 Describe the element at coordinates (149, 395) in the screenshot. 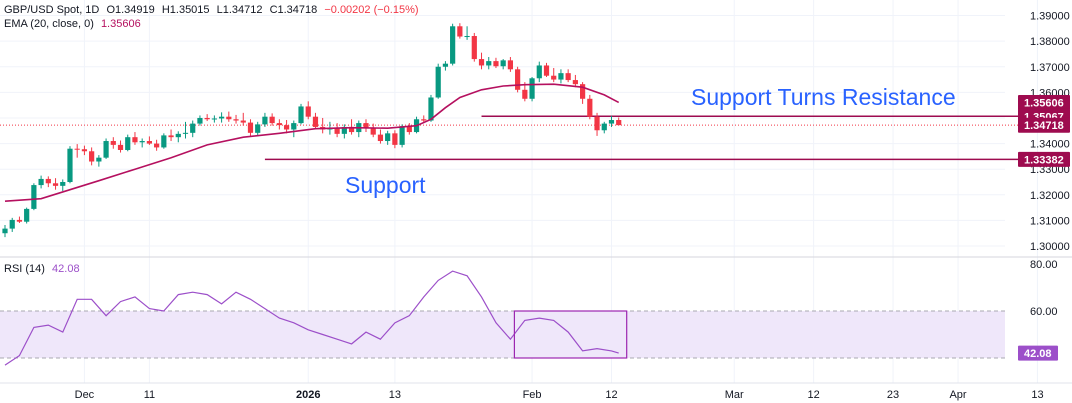

I see `time-tick-label-1: 11` at that location.